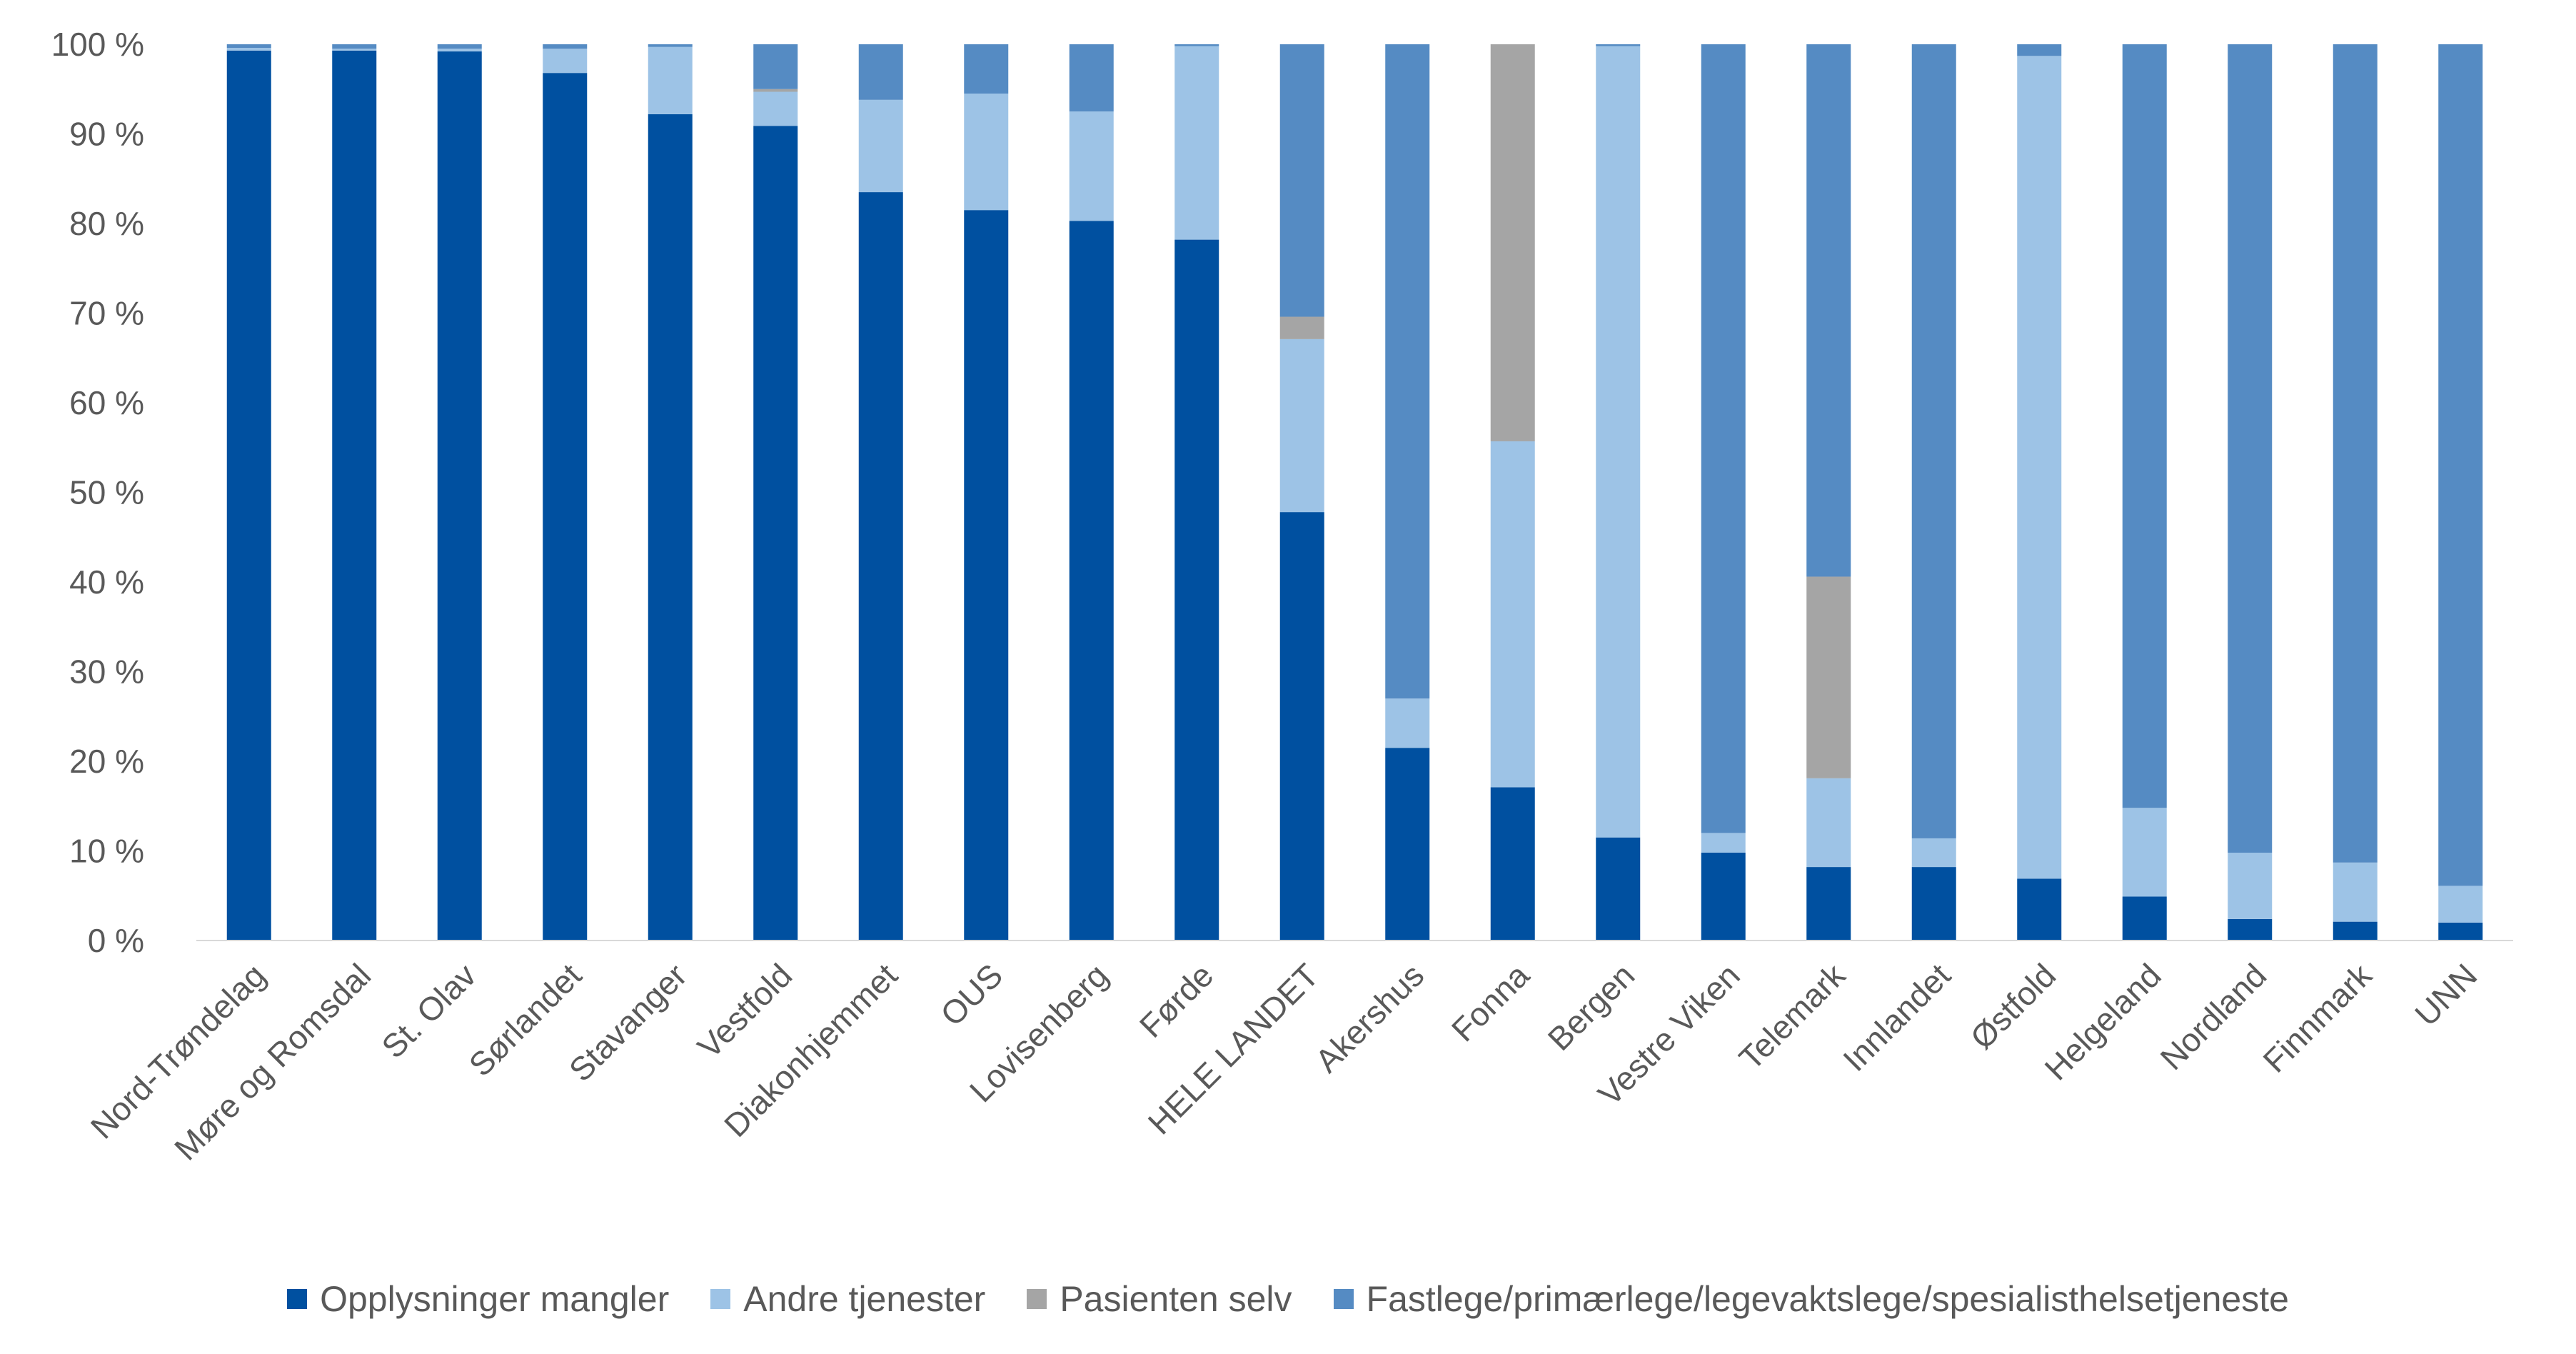  What do you see at coordinates (107, 134) in the screenshot?
I see `y-tick-label: 90 %` at bounding box center [107, 134].